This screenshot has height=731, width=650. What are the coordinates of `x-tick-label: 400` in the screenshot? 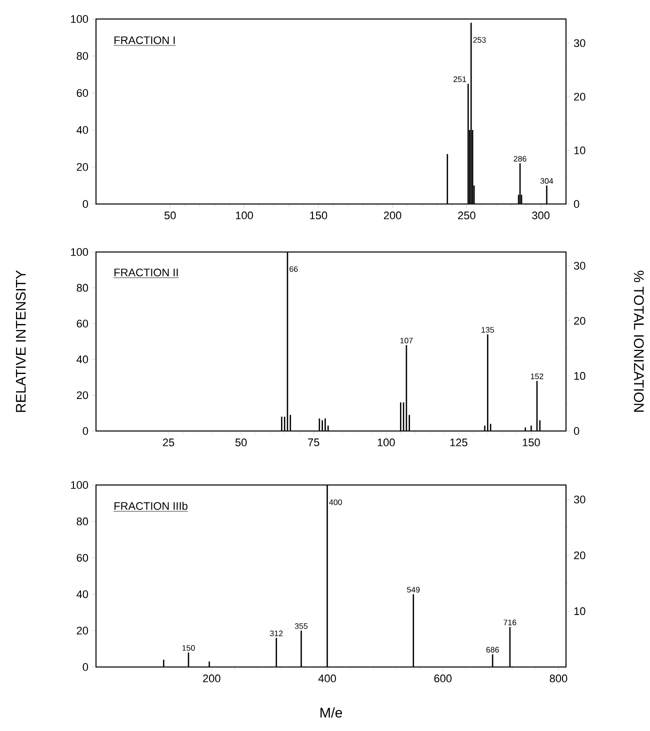 It's located at (327, 678).